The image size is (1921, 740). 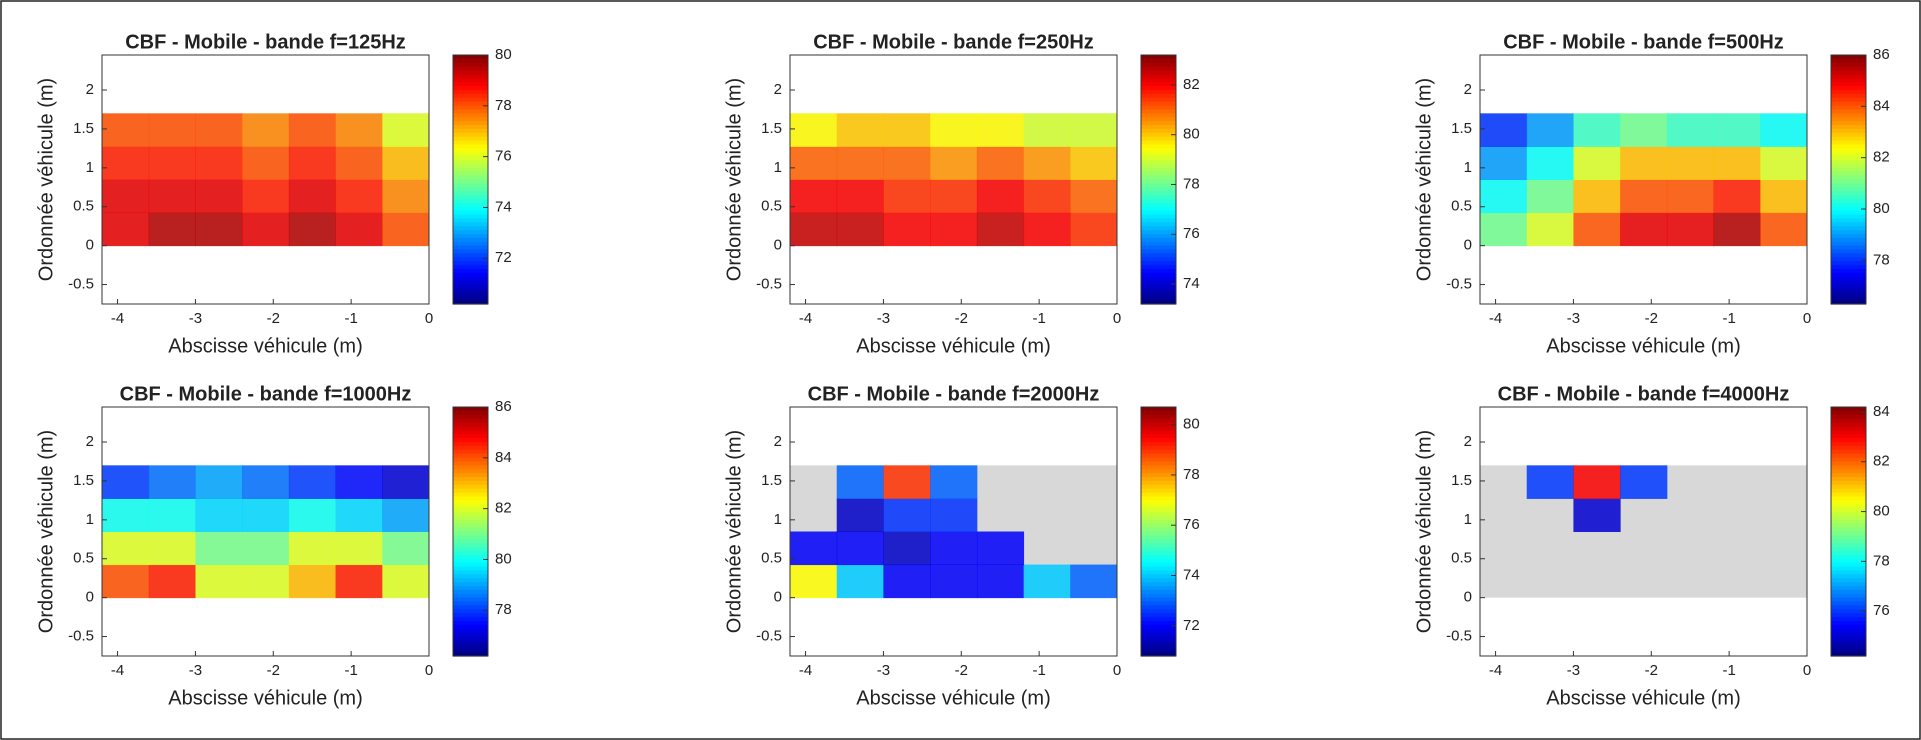 What do you see at coordinates (1495, 670) in the screenshot?
I see `x-tick-label: -4` at bounding box center [1495, 670].